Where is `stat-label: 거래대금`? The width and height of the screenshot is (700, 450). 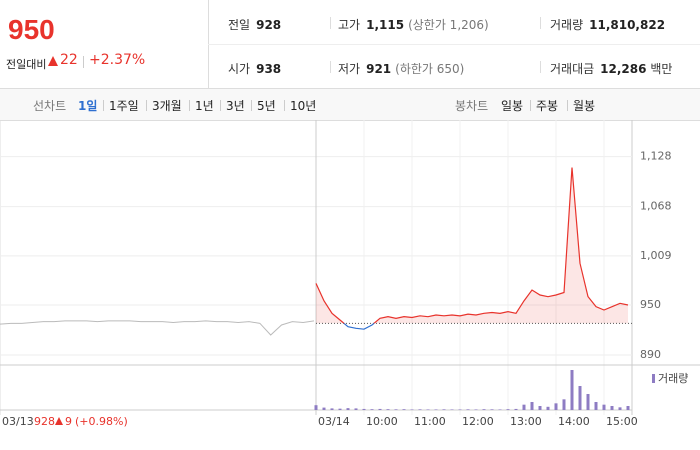 stat-label: 거래대금 is located at coordinates (572, 69).